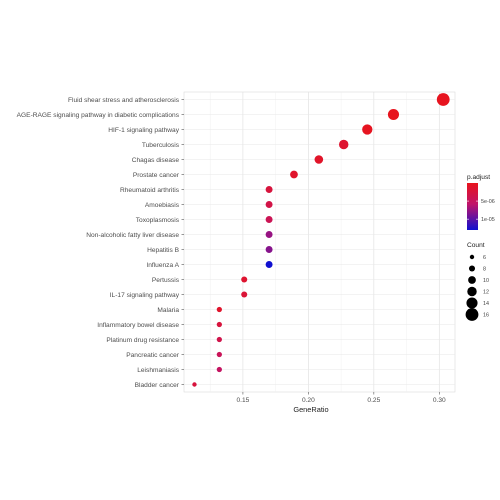 This screenshot has width=500, height=500. I want to click on size-legend-label: 10, so click(486, 281).